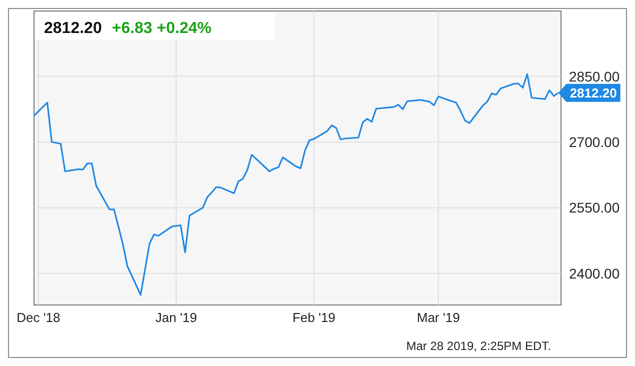  I want to click on y-tick-label: 2550.00, so click(594, 208).